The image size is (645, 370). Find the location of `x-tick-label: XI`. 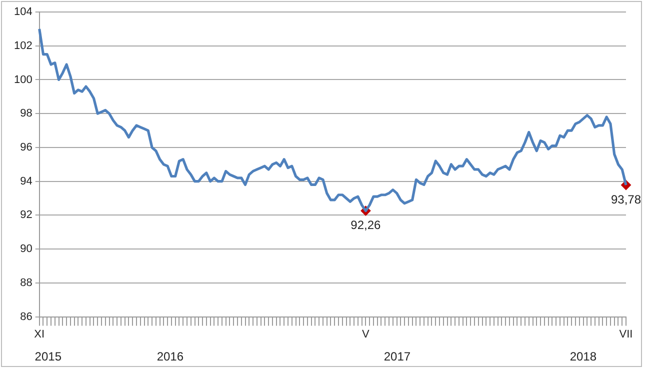

x-tick-label: XI is located at coordinates (39, 334).